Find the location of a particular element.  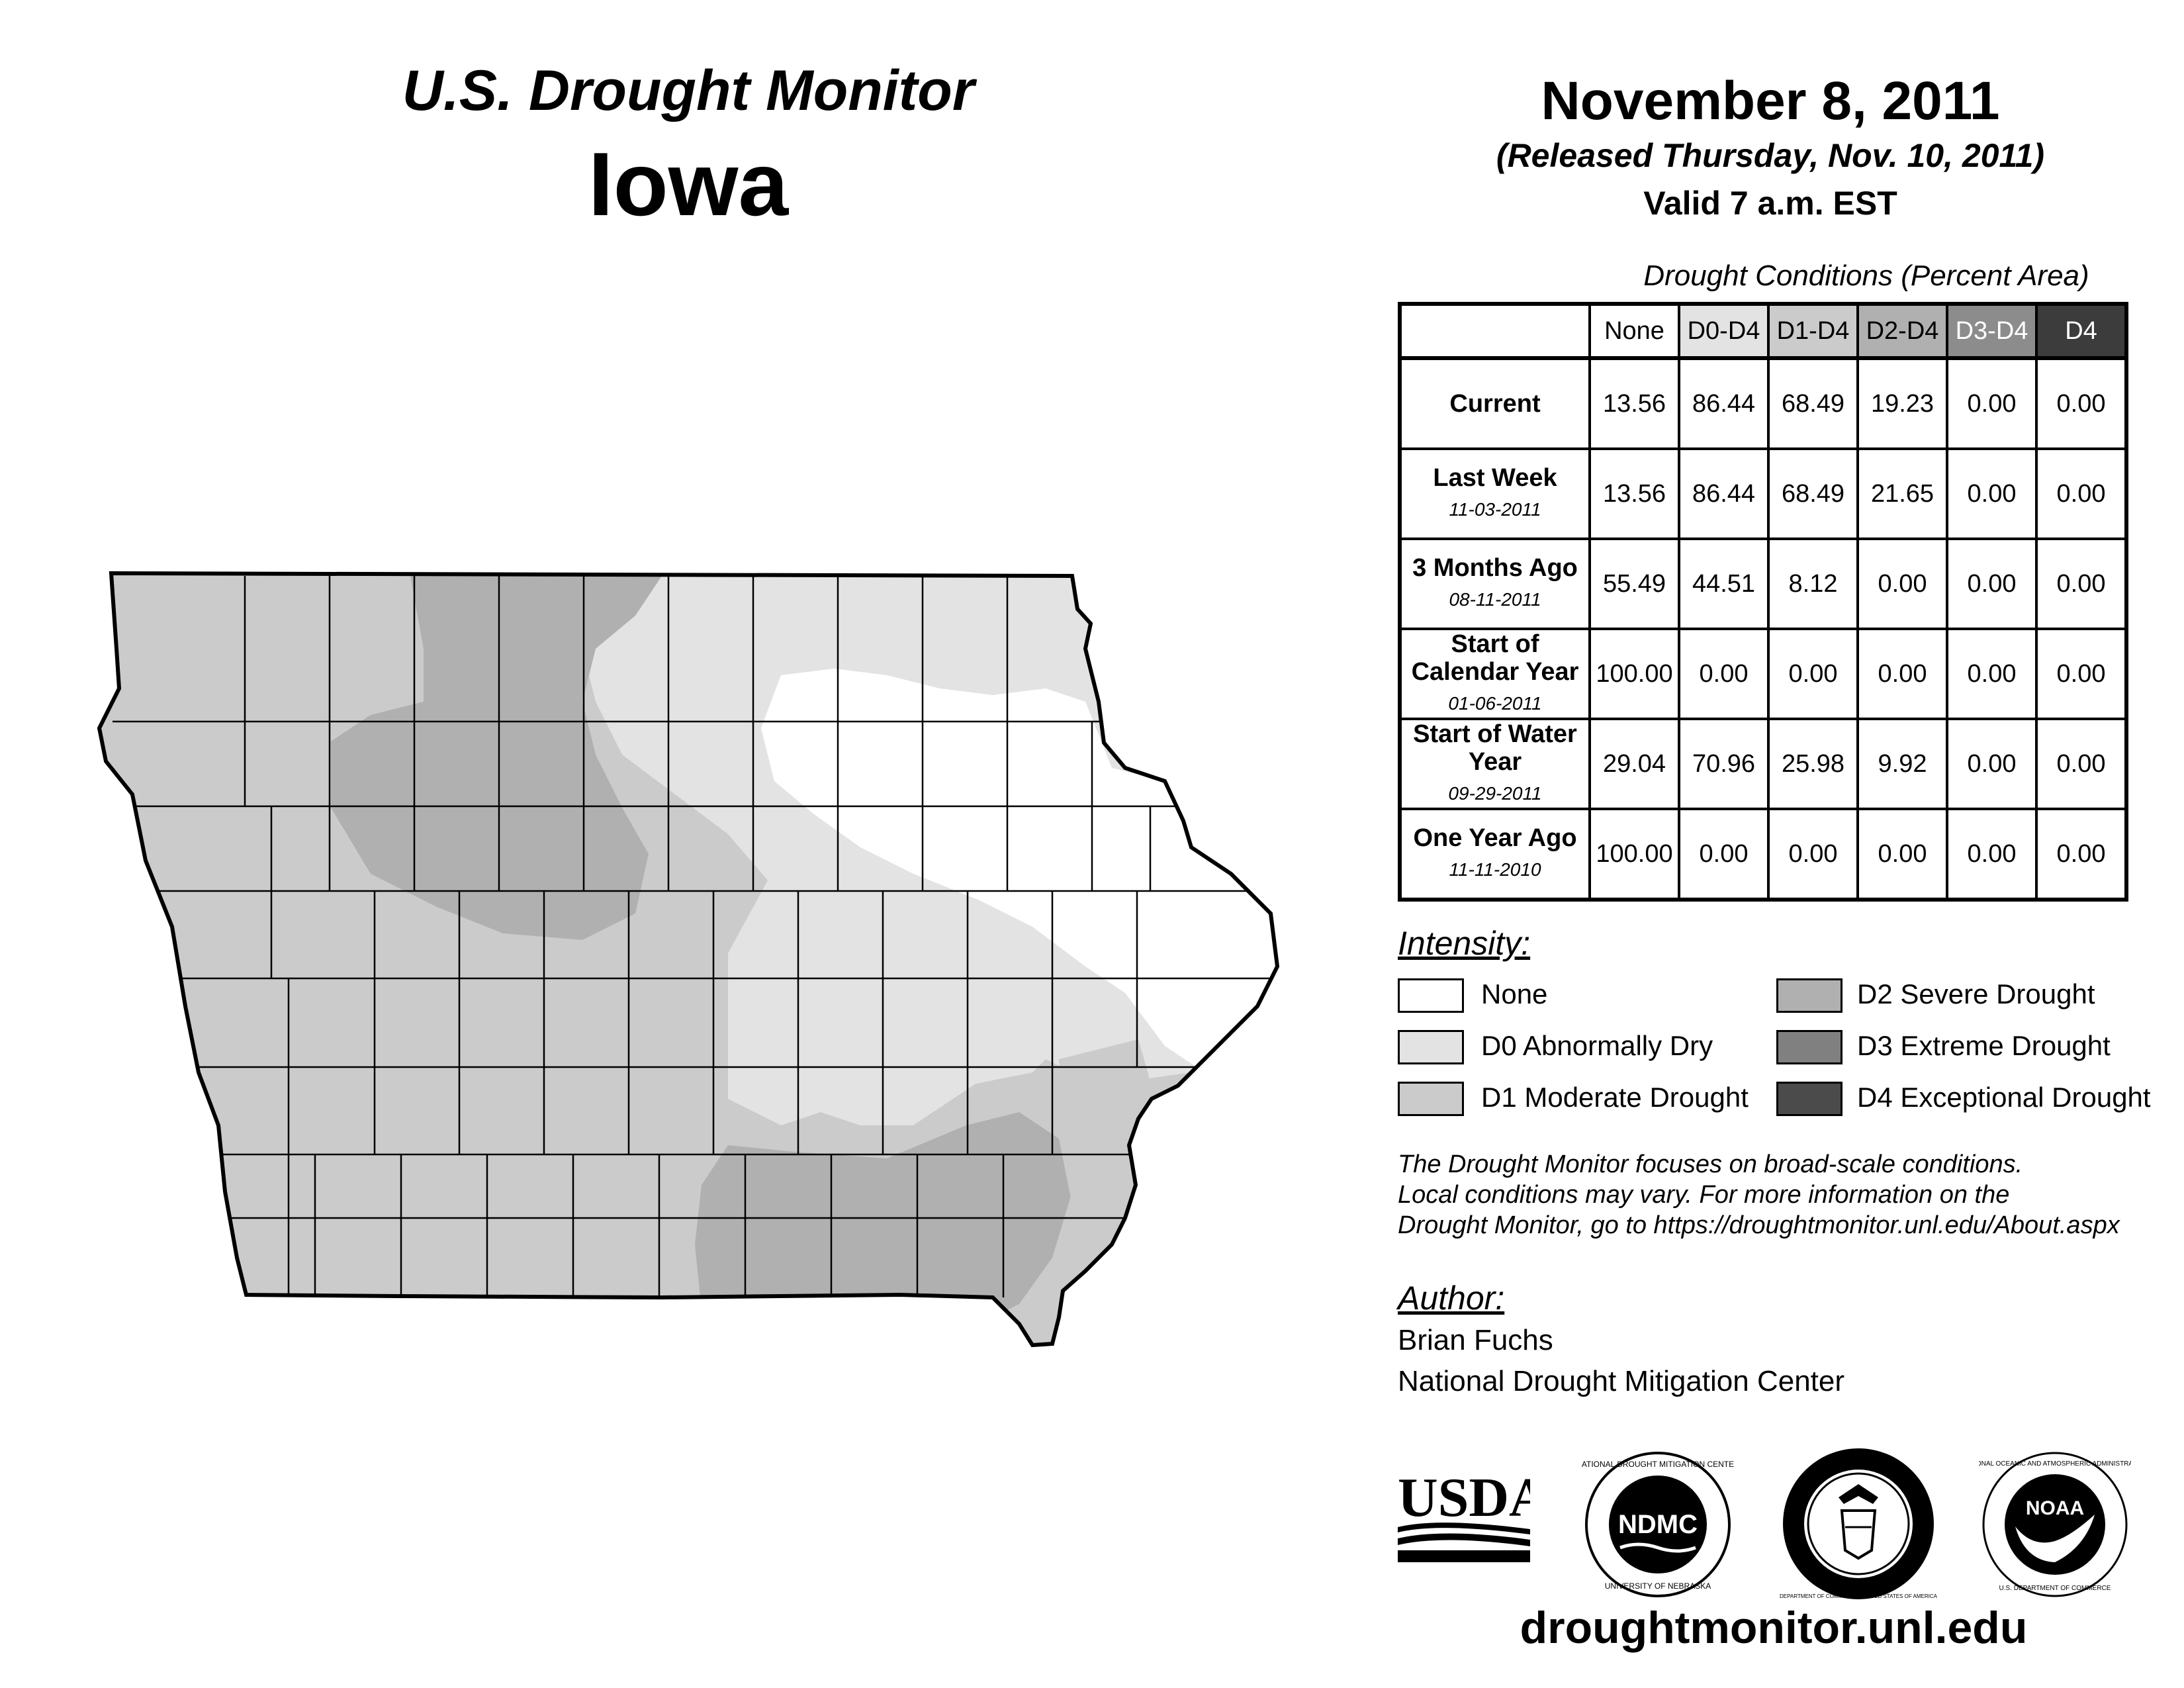

row-label: Current is located at coordinates (1494, 403).